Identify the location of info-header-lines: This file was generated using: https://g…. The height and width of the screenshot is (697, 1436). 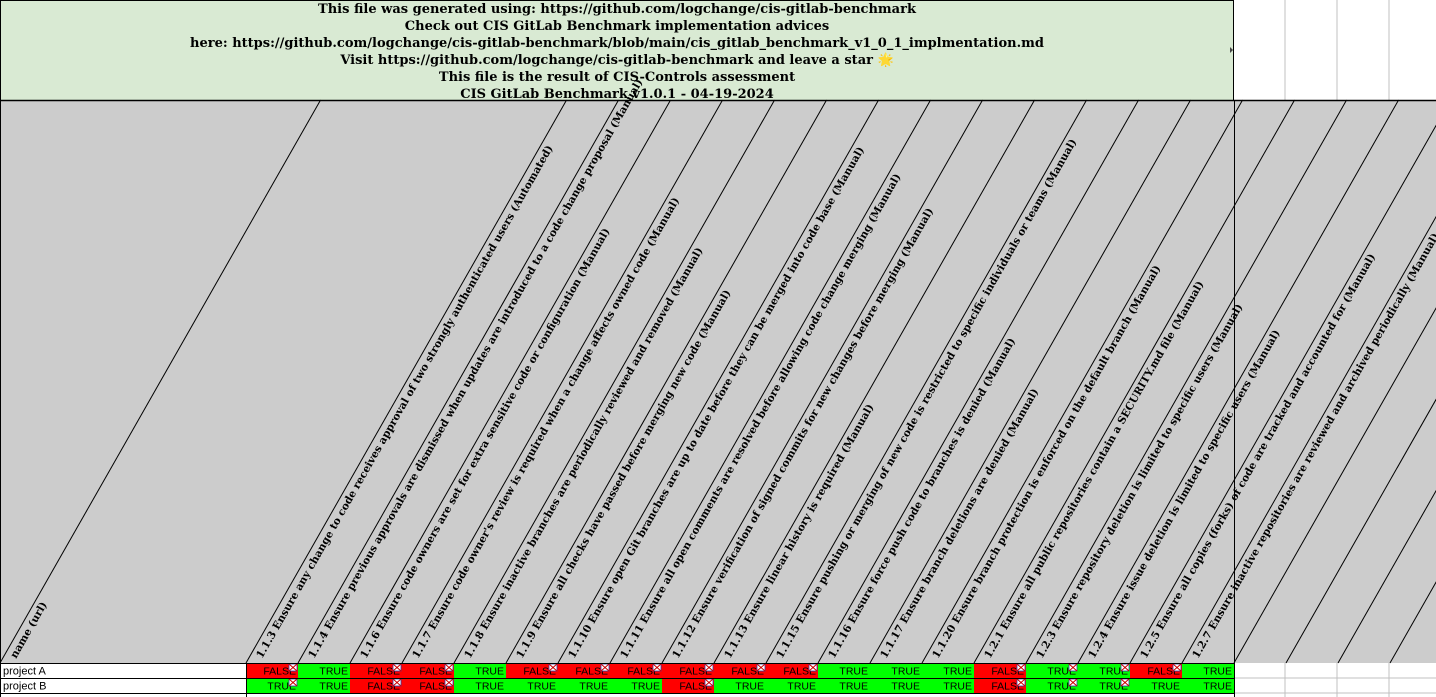
(617, 52).